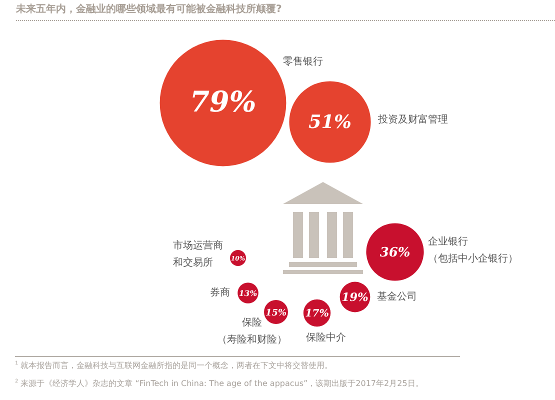  What do you see at coordinates (412, 120) in the screenshot?
I see `category-label: 投资及财富管理` at bounding box center [412, 120].